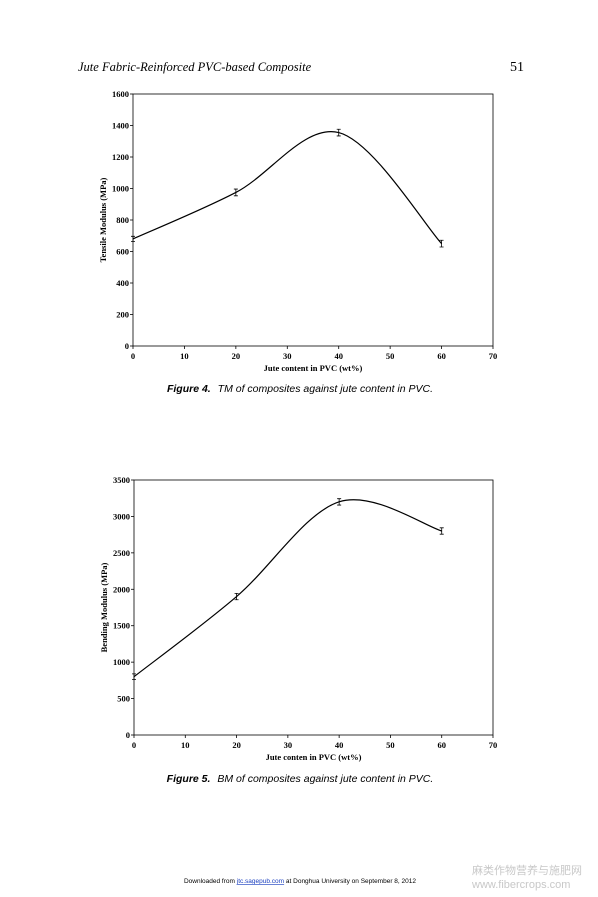 The width and height of the screenshot is (598, 897). What do you see at coordinates (527, 870) in the screenshot?
I see `watermark-name: 麻类作物营养与施肥网` at bounding box center [527, 870].